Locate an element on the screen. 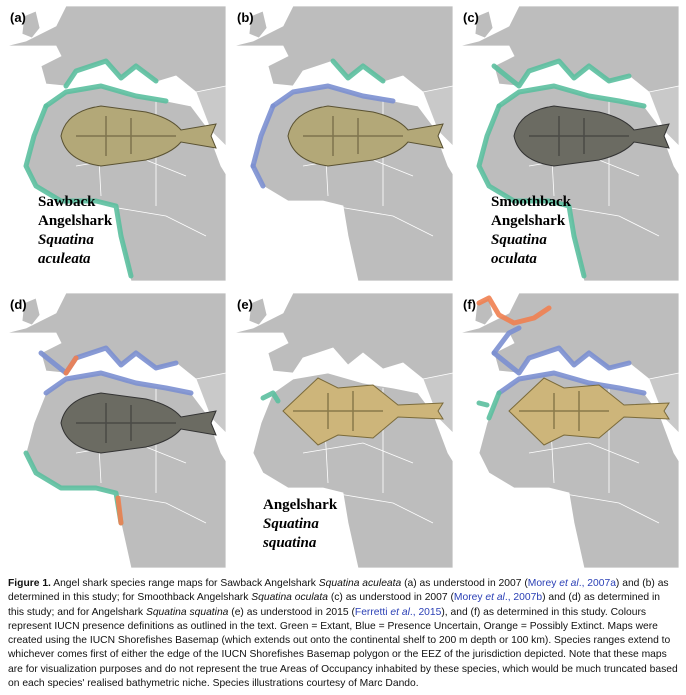  species-latin-name: squatina is located at coordinates (289, 543).